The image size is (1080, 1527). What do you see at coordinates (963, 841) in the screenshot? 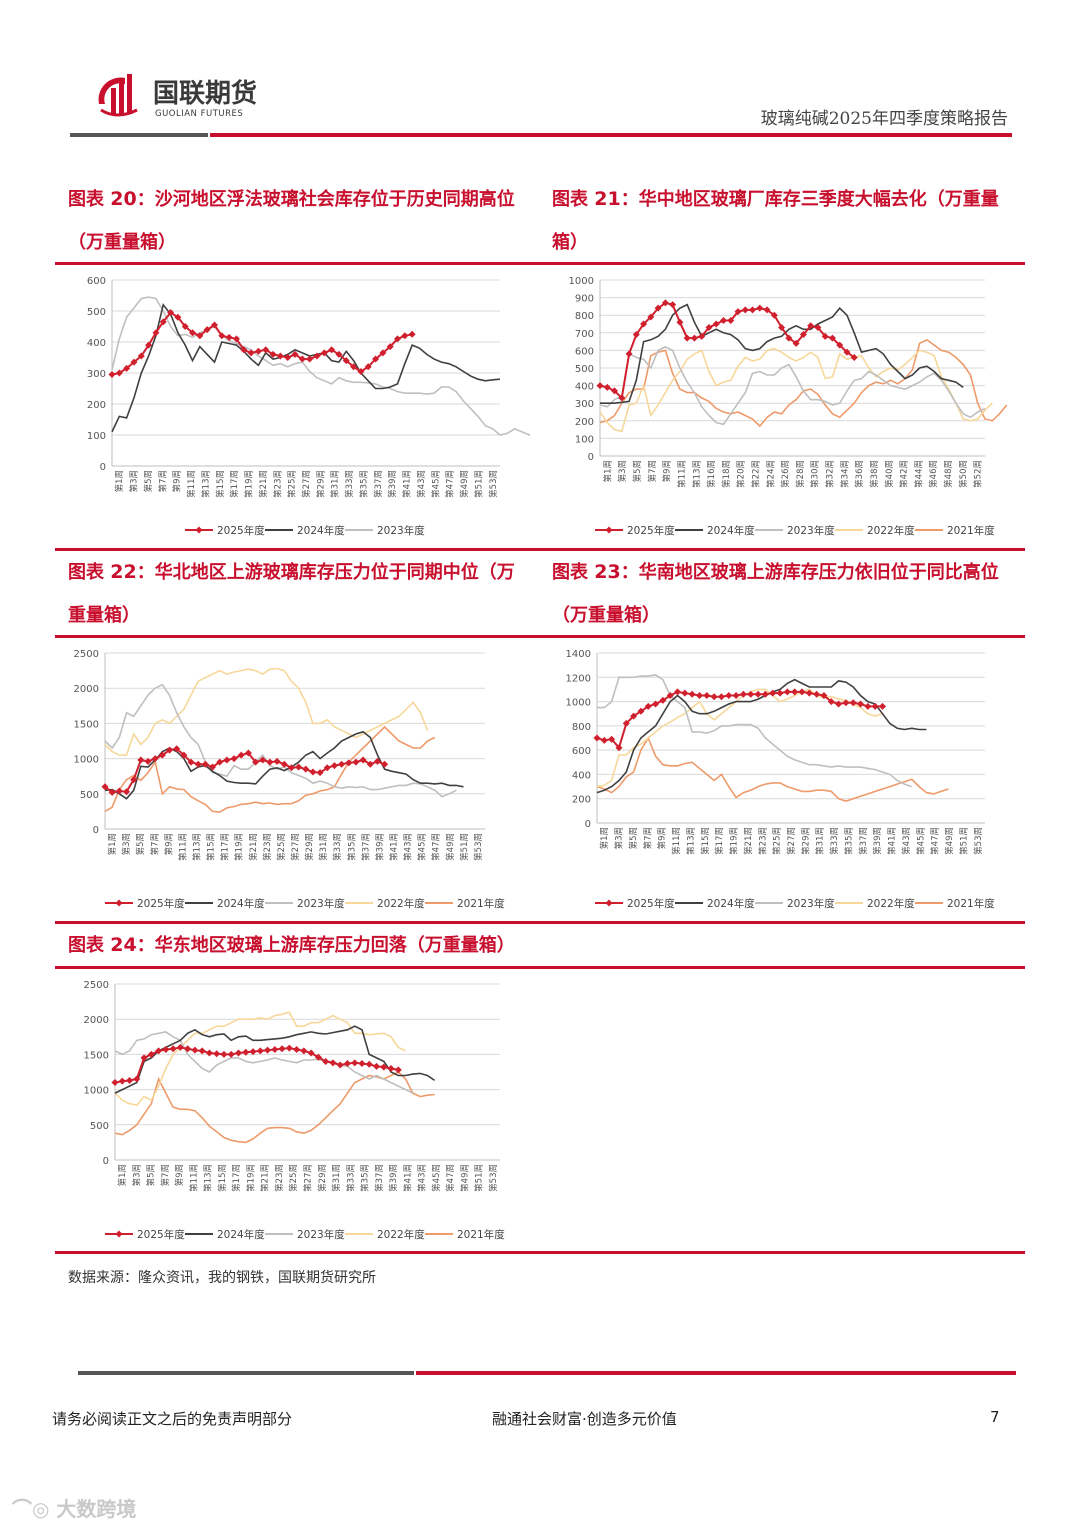
I see `x-tick-label: 第51周` at bounding box center [963, 841].